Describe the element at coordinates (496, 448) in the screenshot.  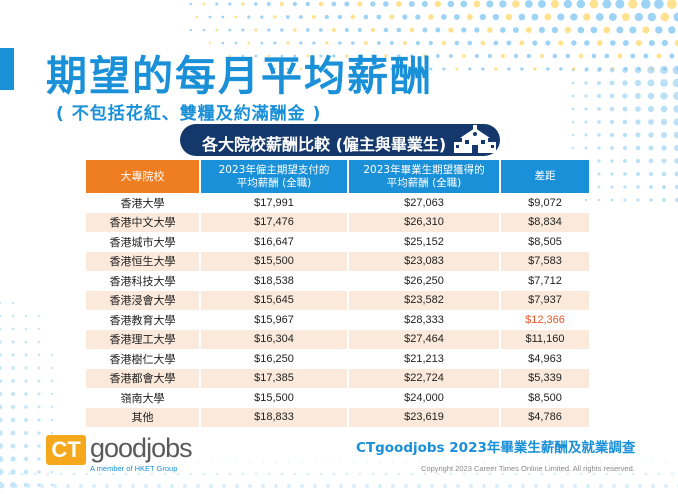
I see `footer-title: CTgoodjobs 2023年畢業生薪酬及就業調查` at that location.